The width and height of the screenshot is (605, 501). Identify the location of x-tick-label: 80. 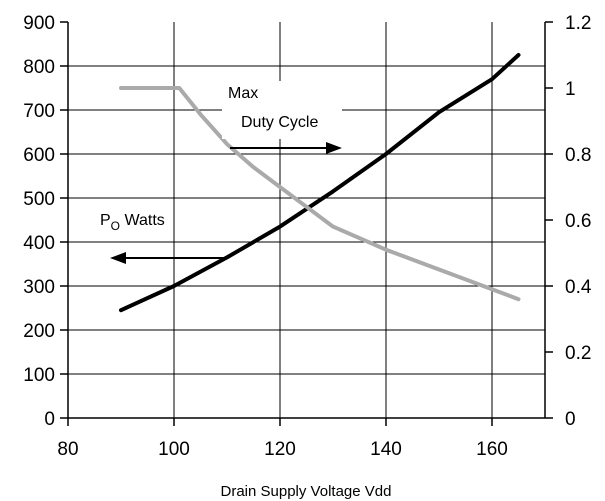
(67, 449).